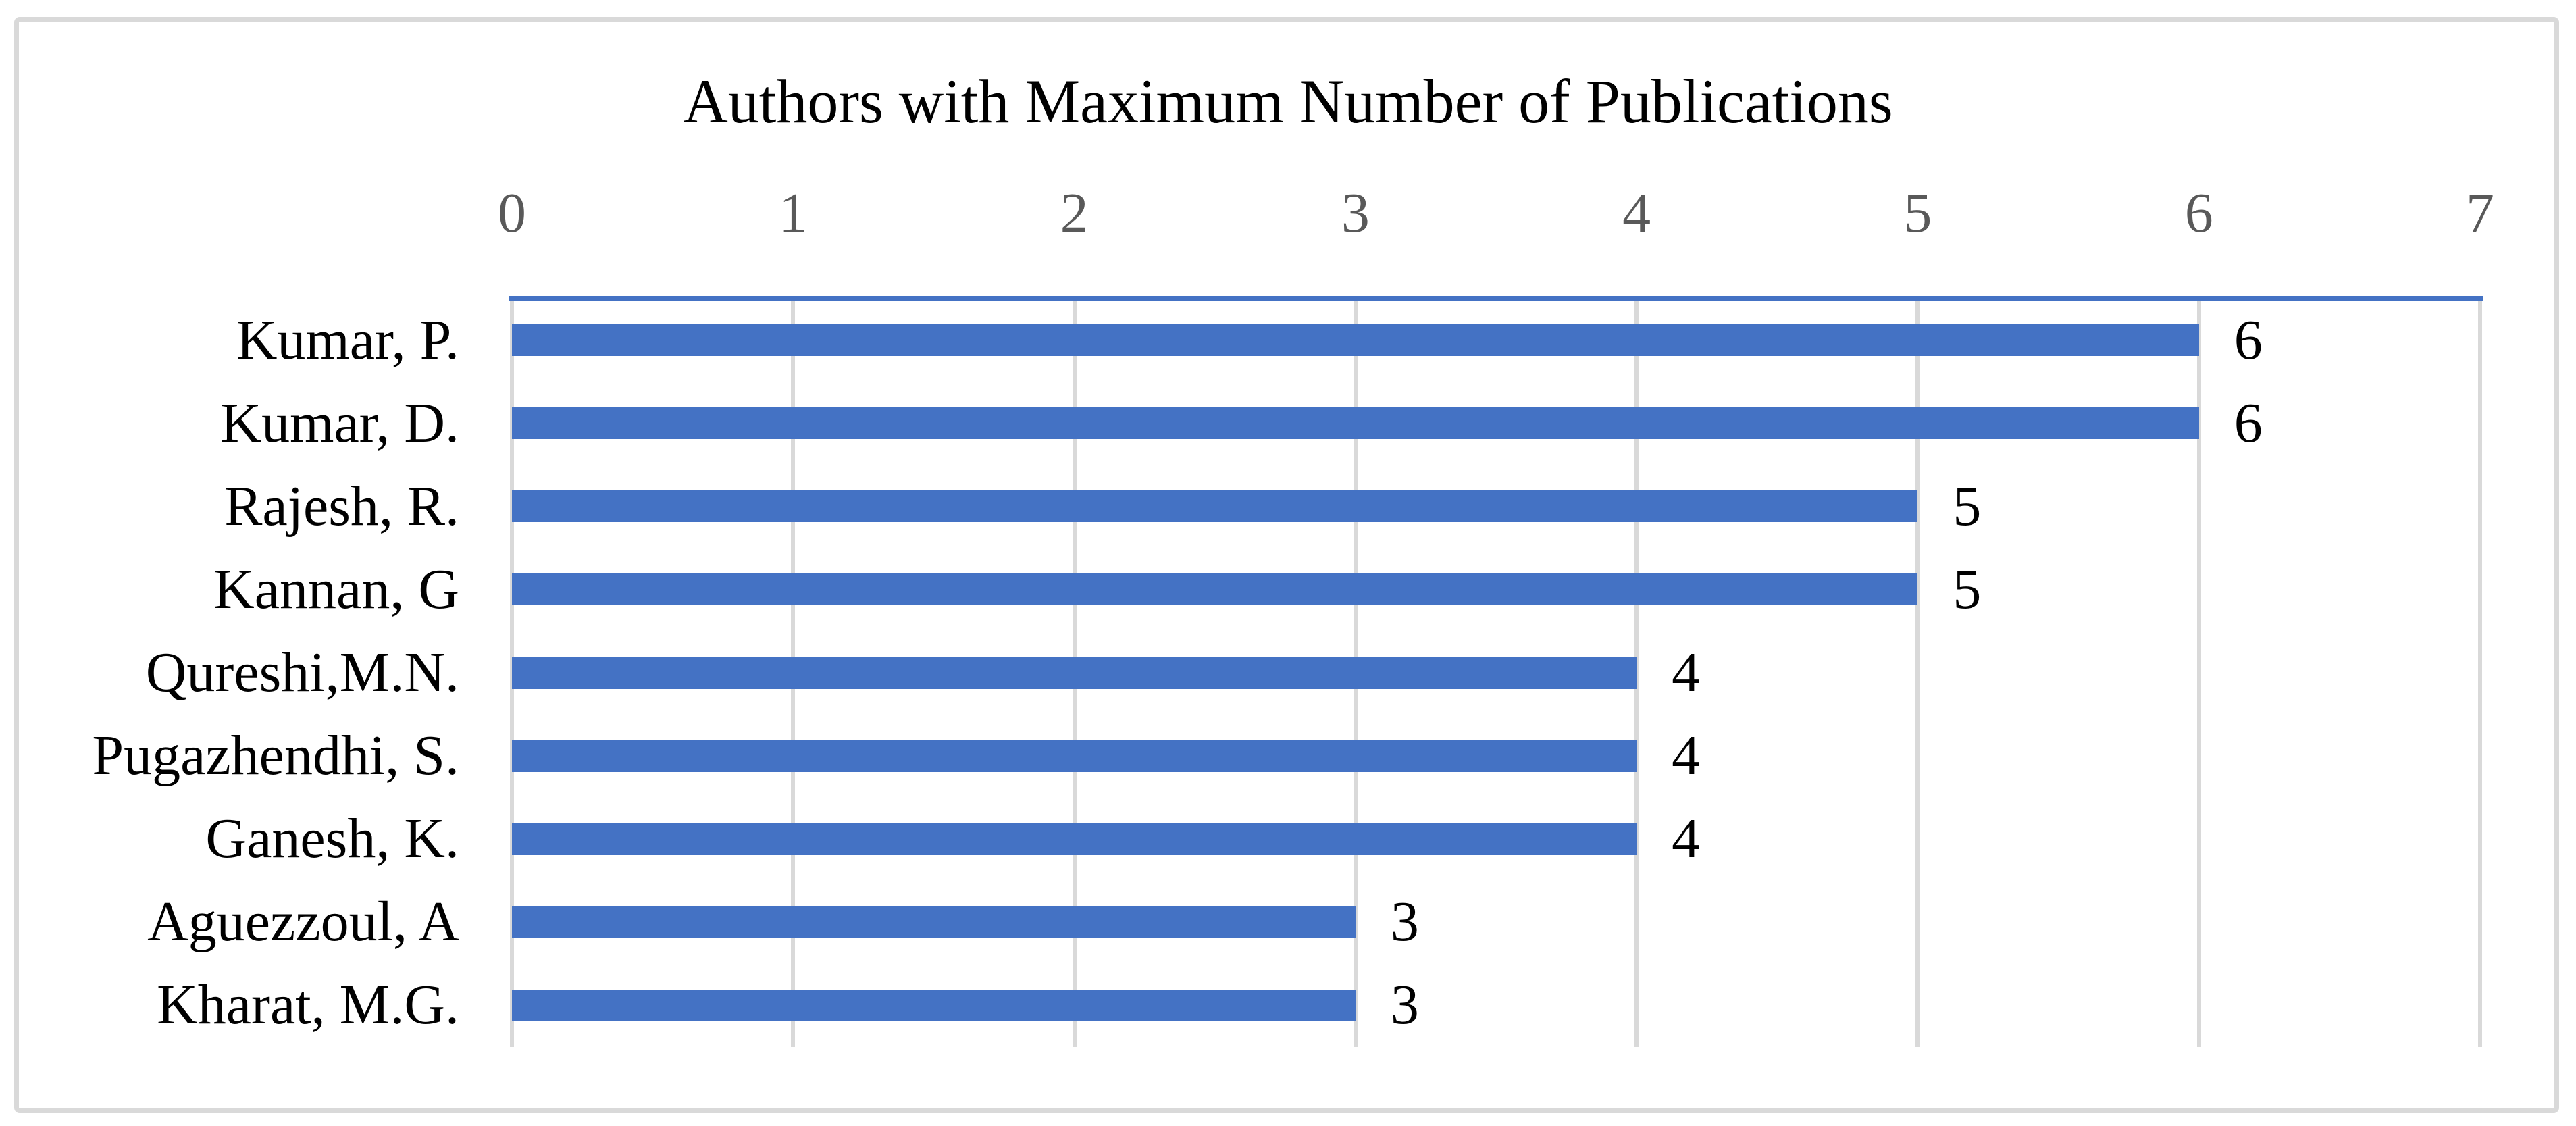  Describe the element at coordinates (512, 213) in the screenshot. I see `x-tick-label: 0` at that location.